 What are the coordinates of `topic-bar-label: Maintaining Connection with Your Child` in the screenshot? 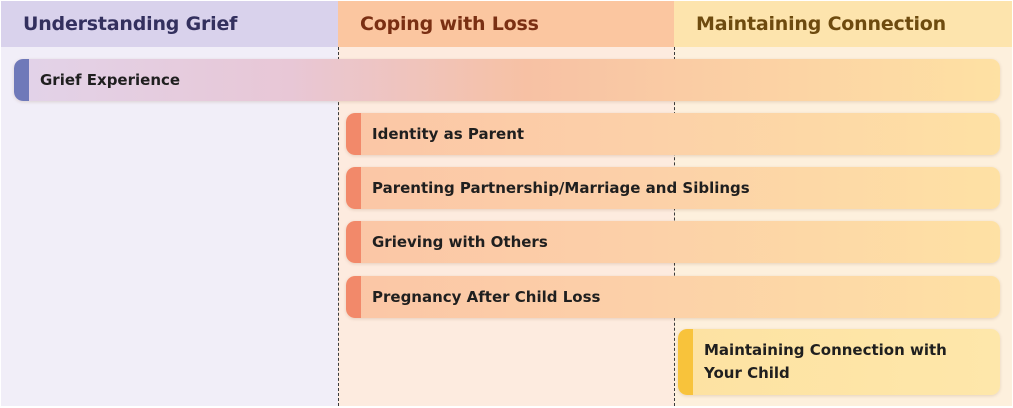 It's located at (825, 361).